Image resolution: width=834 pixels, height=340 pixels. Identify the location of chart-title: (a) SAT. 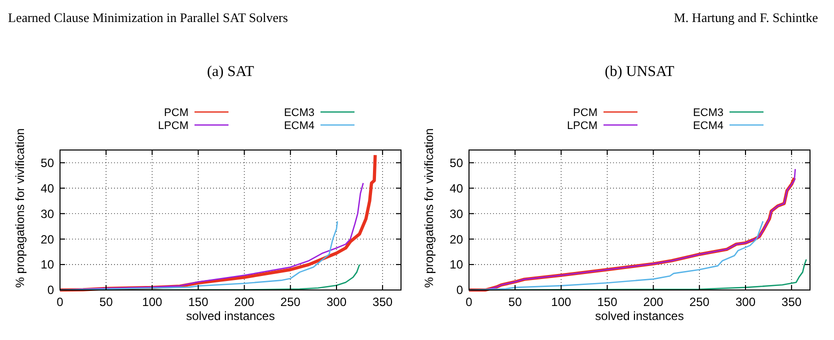
(230, 72).